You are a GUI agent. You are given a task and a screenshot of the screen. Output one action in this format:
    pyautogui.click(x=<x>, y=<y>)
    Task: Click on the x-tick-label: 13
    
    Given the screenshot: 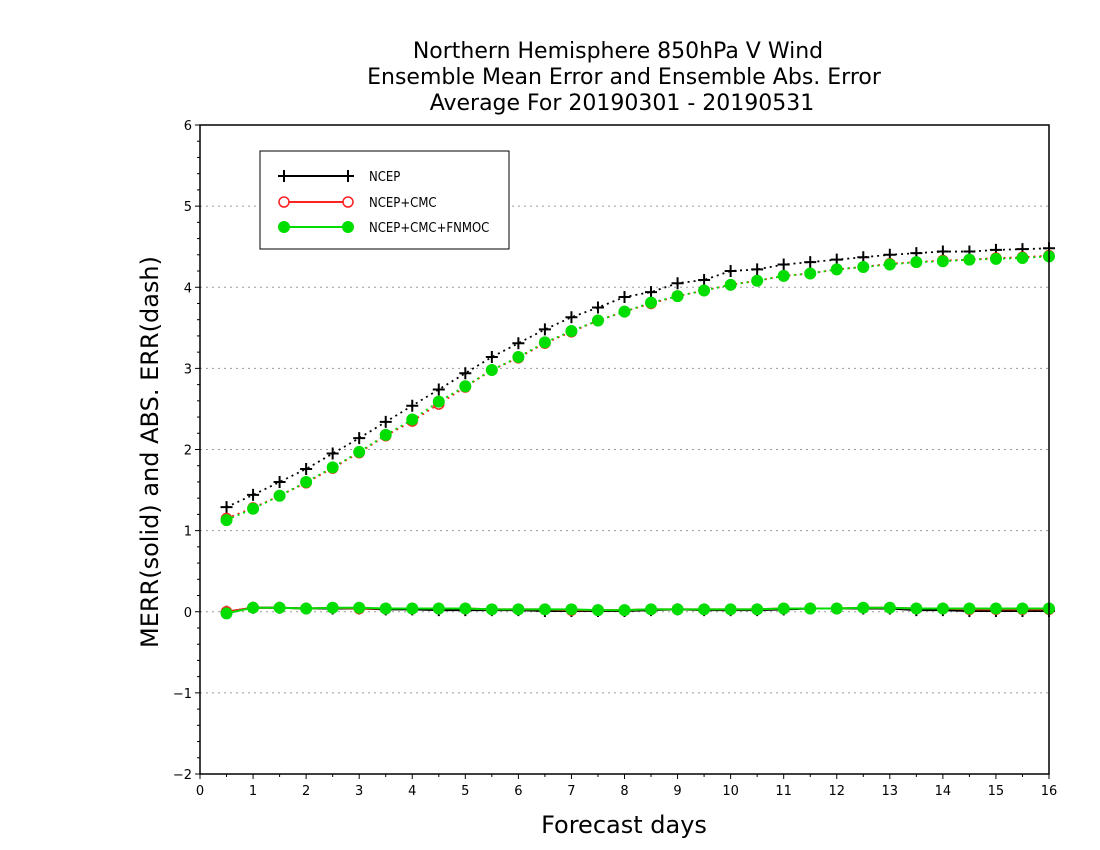 What is the action you would take?
    pyautogui.click(x=890, y=791)
    